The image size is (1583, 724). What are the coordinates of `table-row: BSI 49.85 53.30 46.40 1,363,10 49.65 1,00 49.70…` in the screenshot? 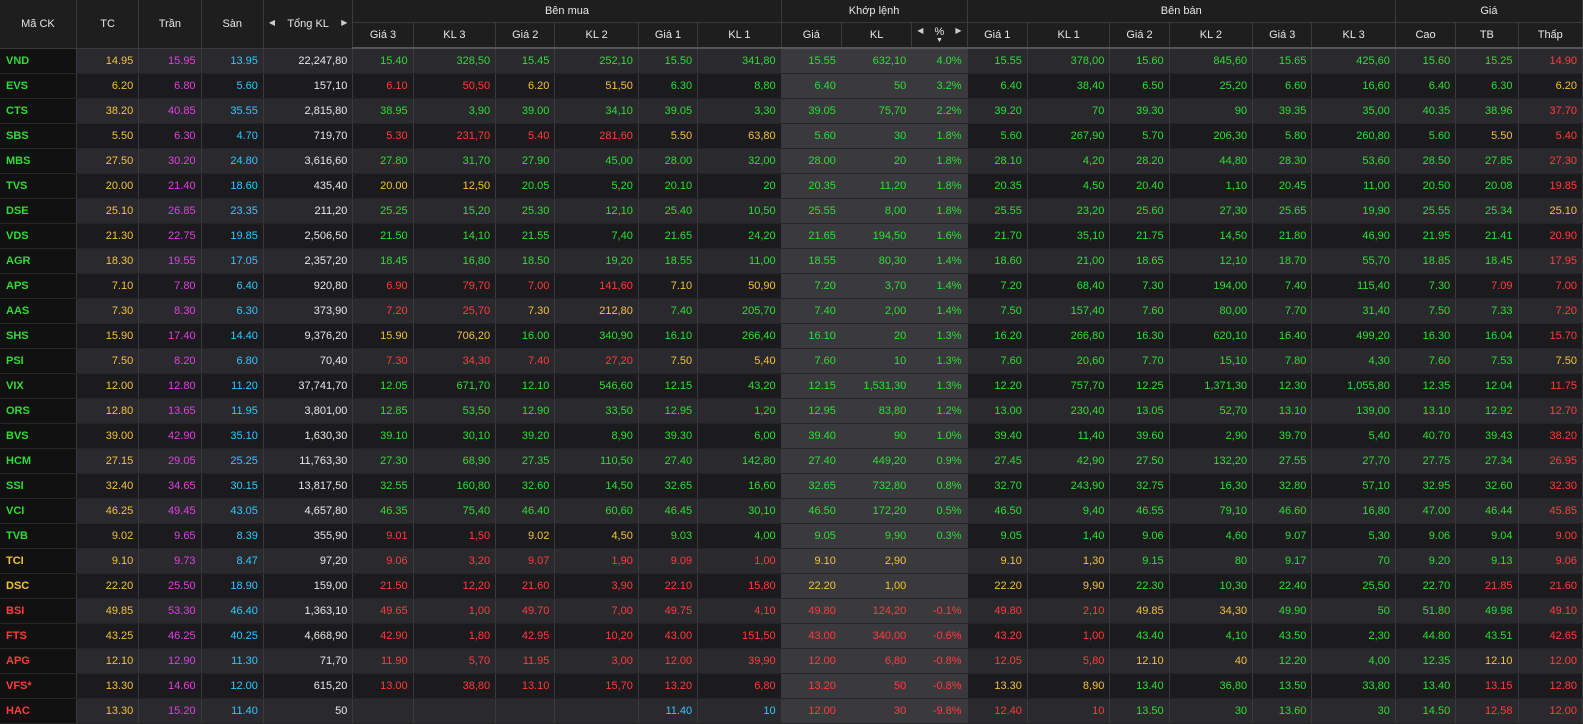 It's located at (791, 611).